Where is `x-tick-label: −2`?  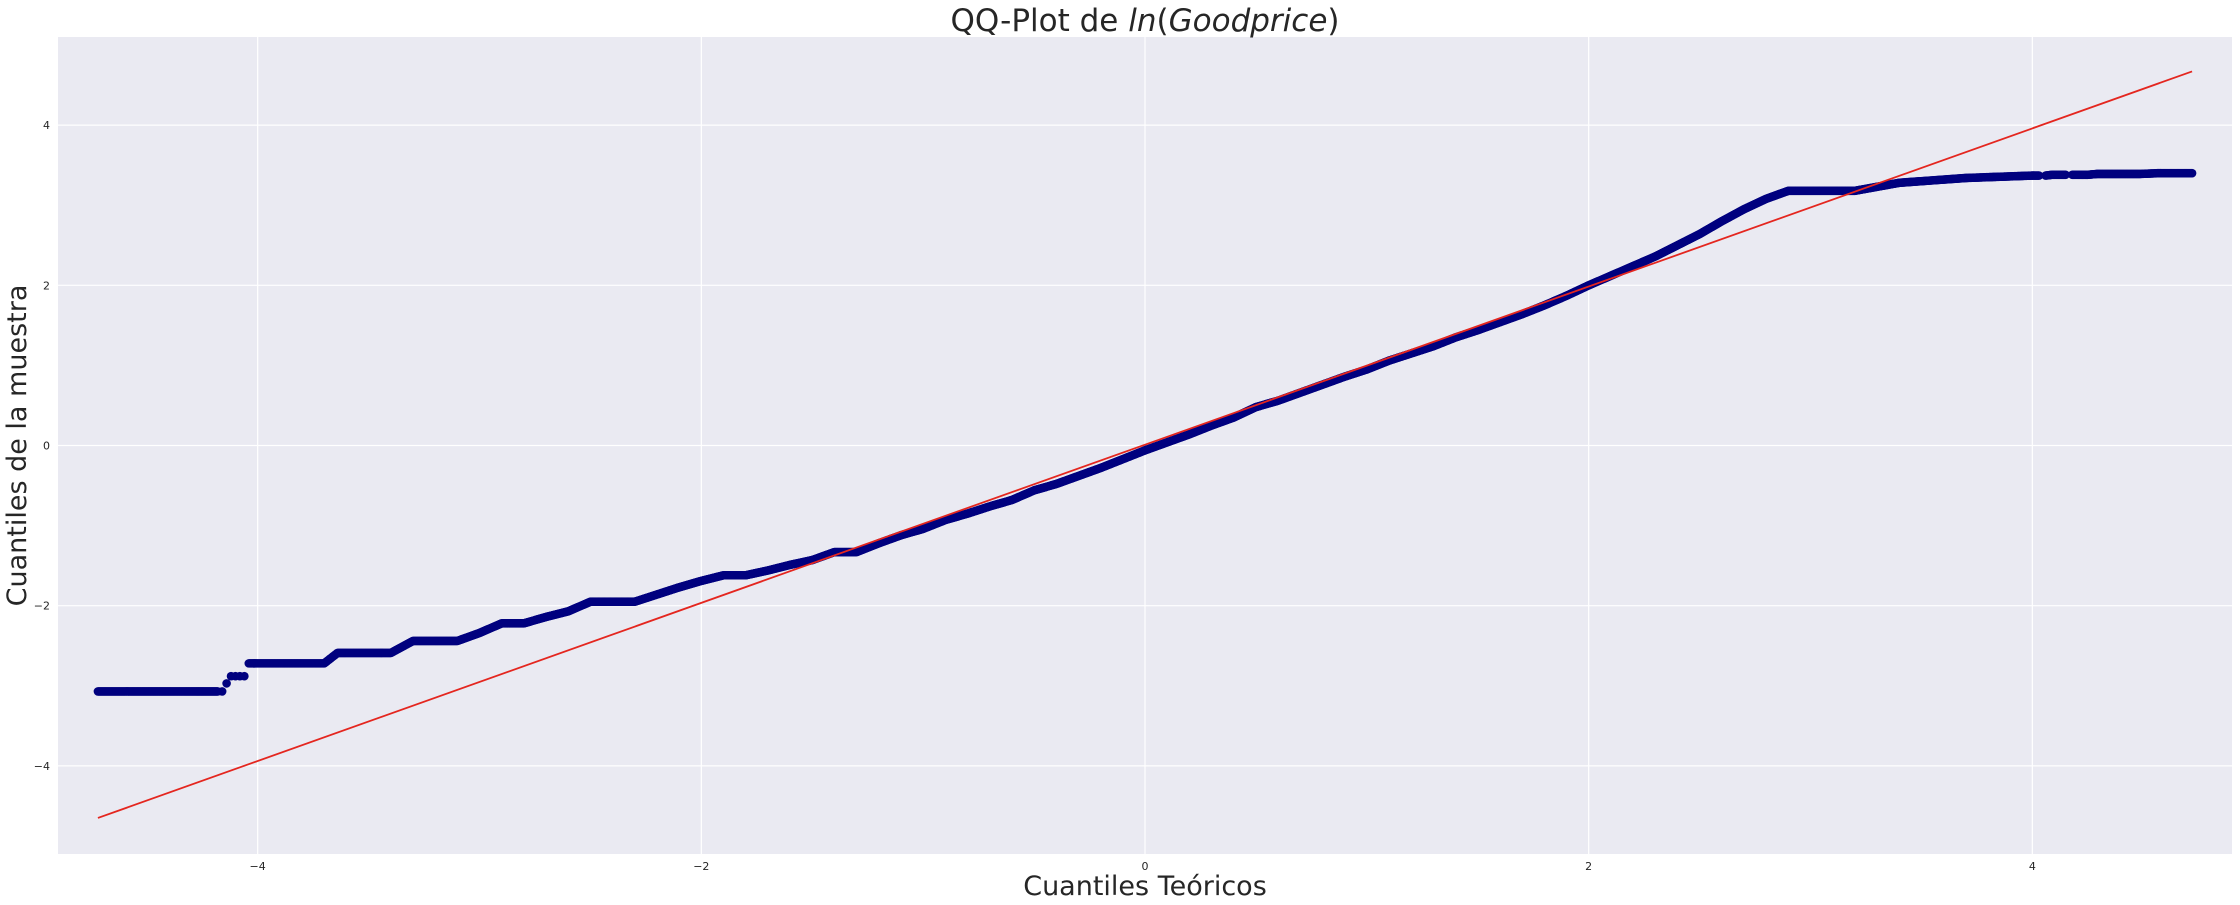 x-tick-label: −2 is located at coordinates (701, 866).